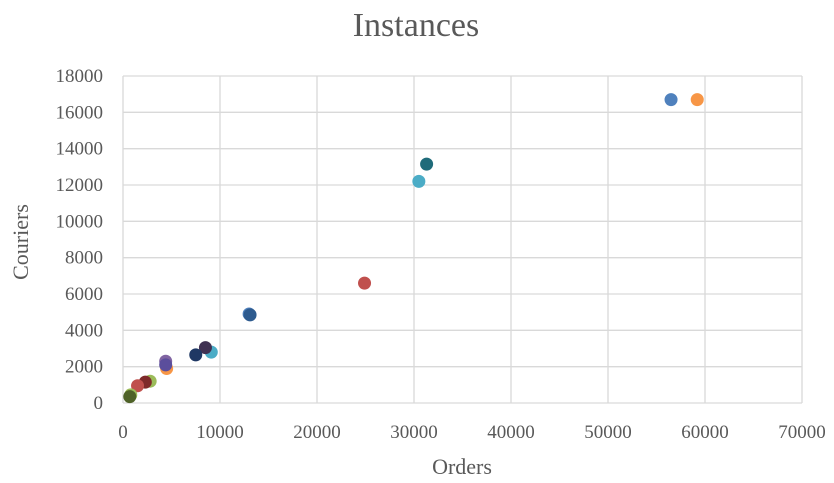 The height and width of the screenshot is (483, 834). I want to click on x-tick-label: 20000, so click(317, 432).